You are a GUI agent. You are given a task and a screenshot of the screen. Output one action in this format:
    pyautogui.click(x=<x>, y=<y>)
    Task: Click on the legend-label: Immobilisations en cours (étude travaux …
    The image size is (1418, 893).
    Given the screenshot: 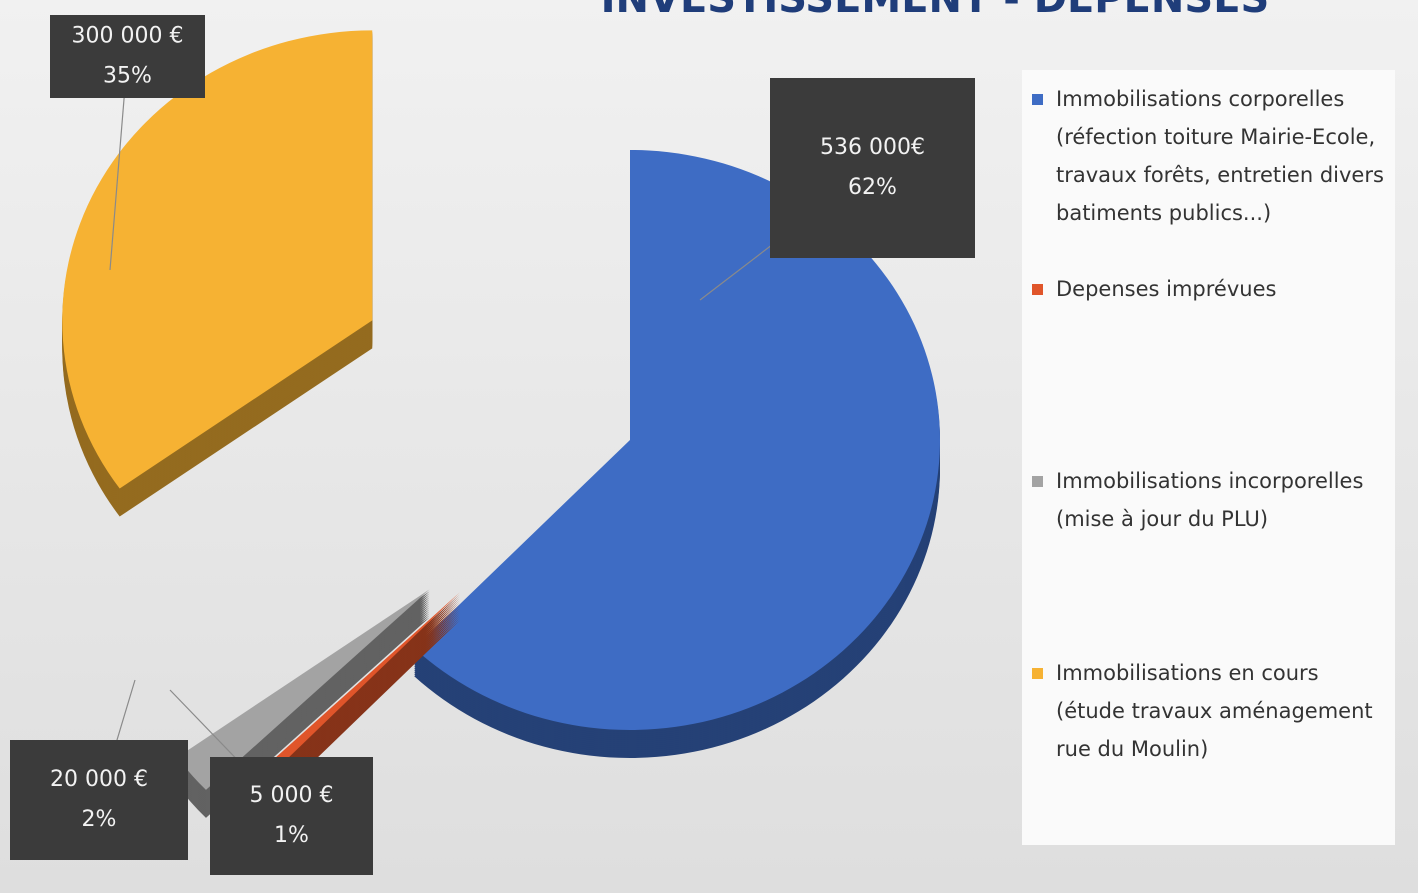 What is the action you would take?
    pyautogui.click(x=1214, y=711)
    